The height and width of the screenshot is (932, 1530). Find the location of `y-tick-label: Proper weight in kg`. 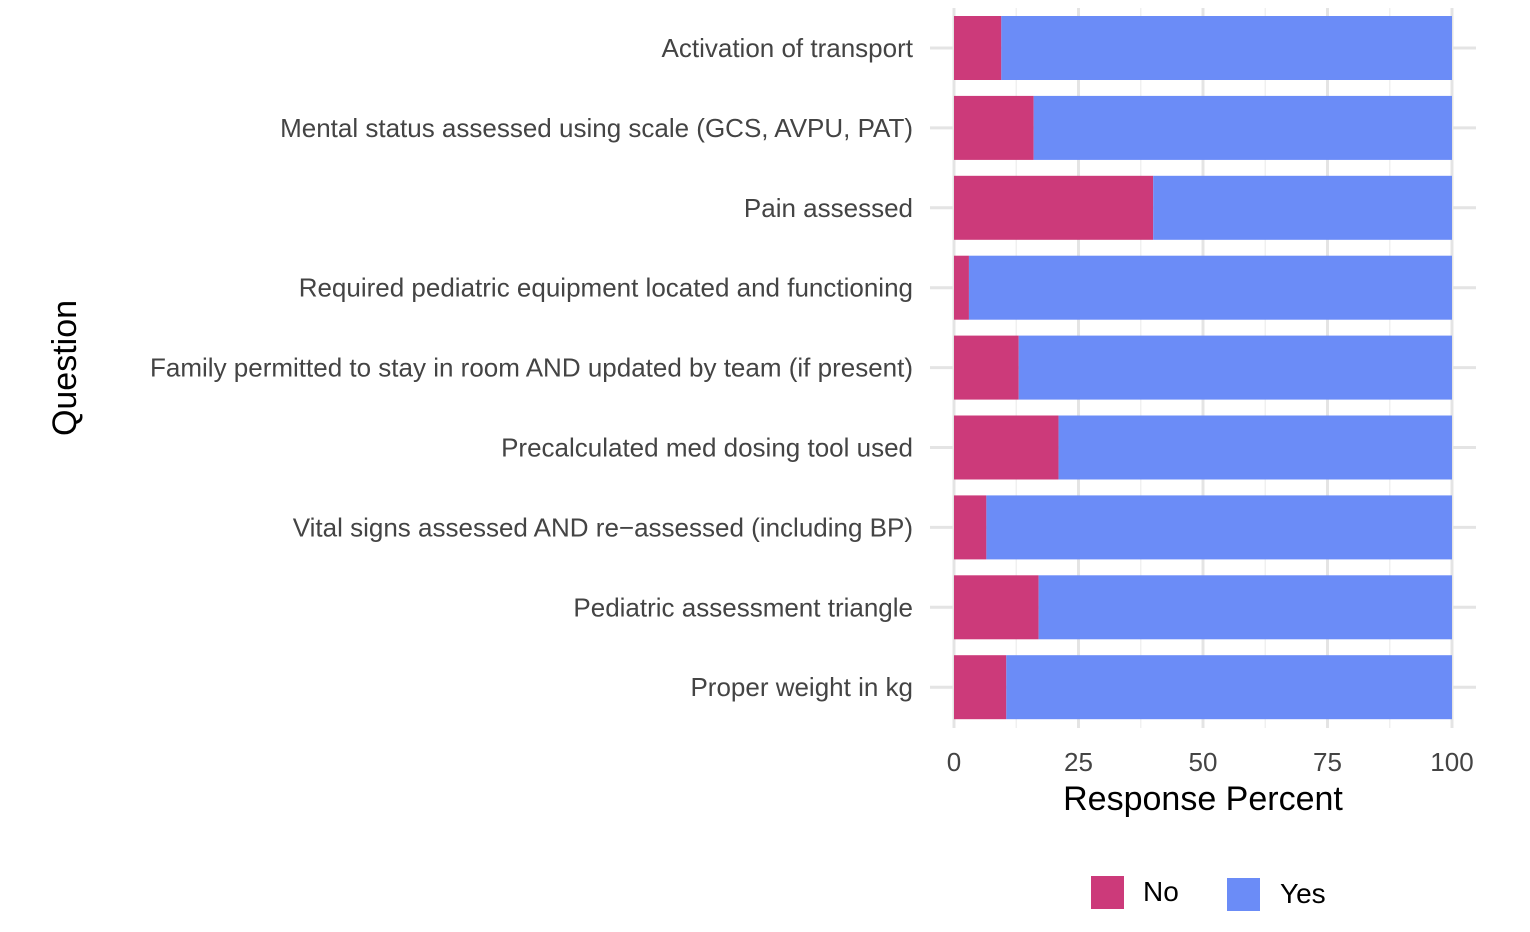

y-tick-label: Proper weight in kg is located at coordinates (801, 687).